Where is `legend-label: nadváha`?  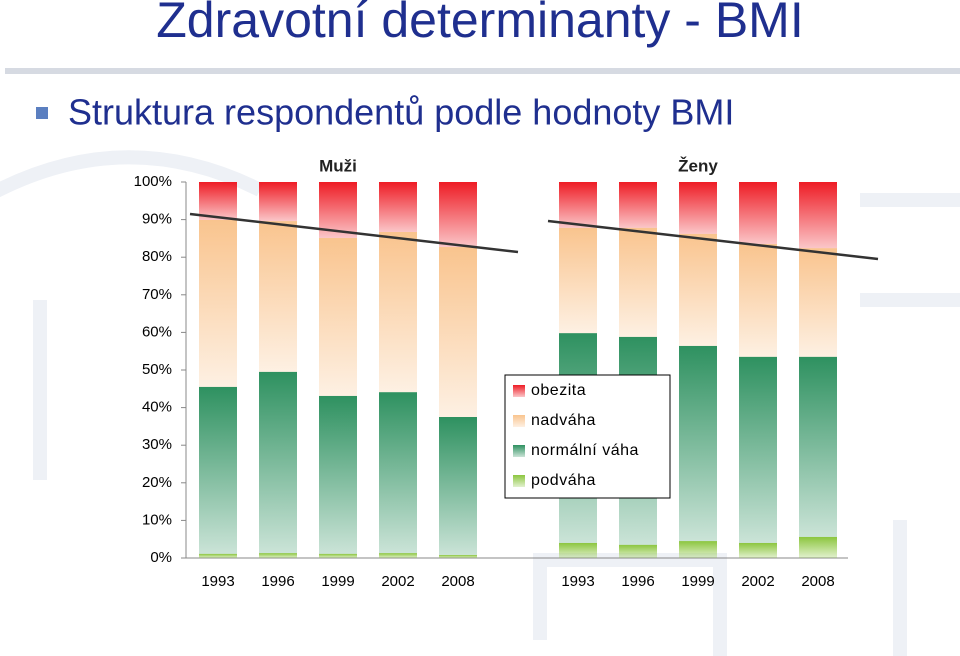
legend-label: nadváha is located at coordinates (563, 420).